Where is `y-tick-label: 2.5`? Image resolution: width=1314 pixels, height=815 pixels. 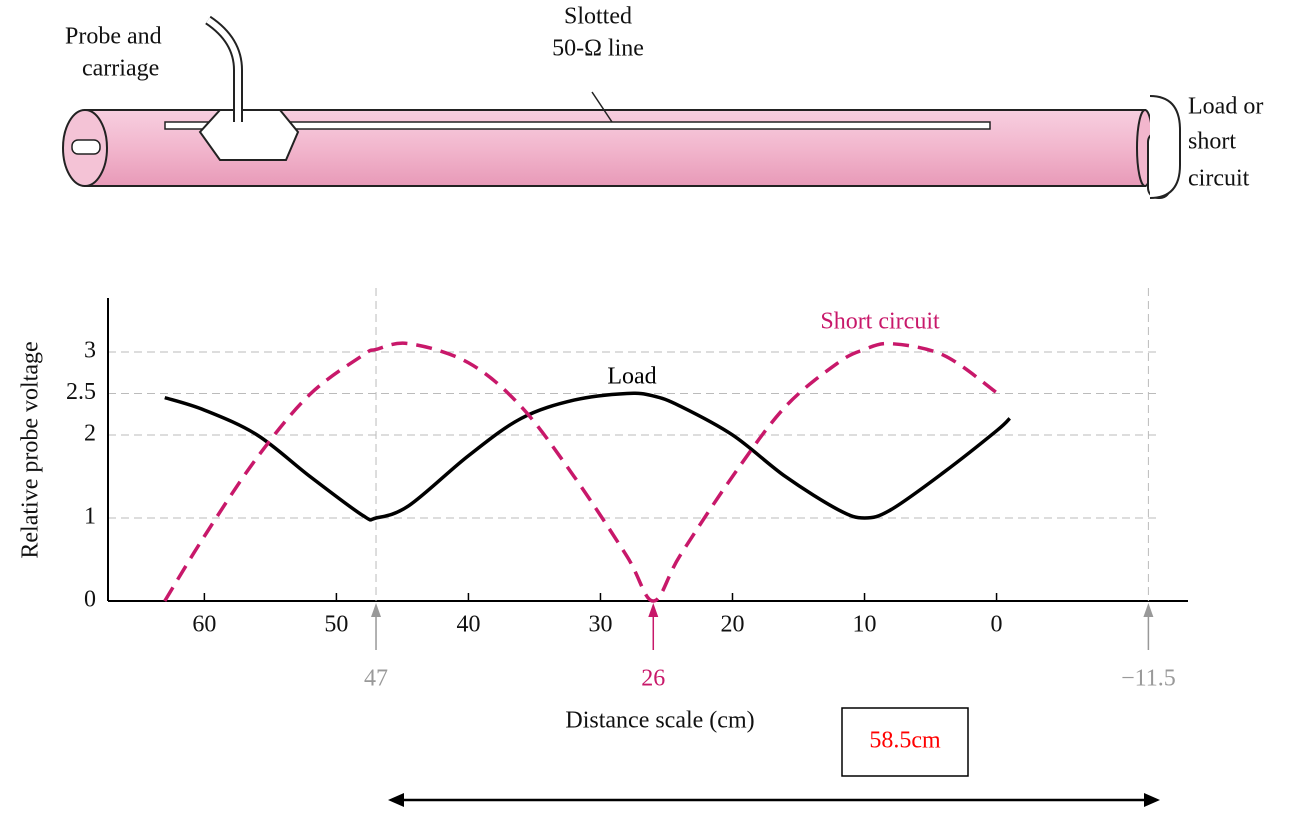
y-tick-label: 2.5 is located at coordinates (81, 392).